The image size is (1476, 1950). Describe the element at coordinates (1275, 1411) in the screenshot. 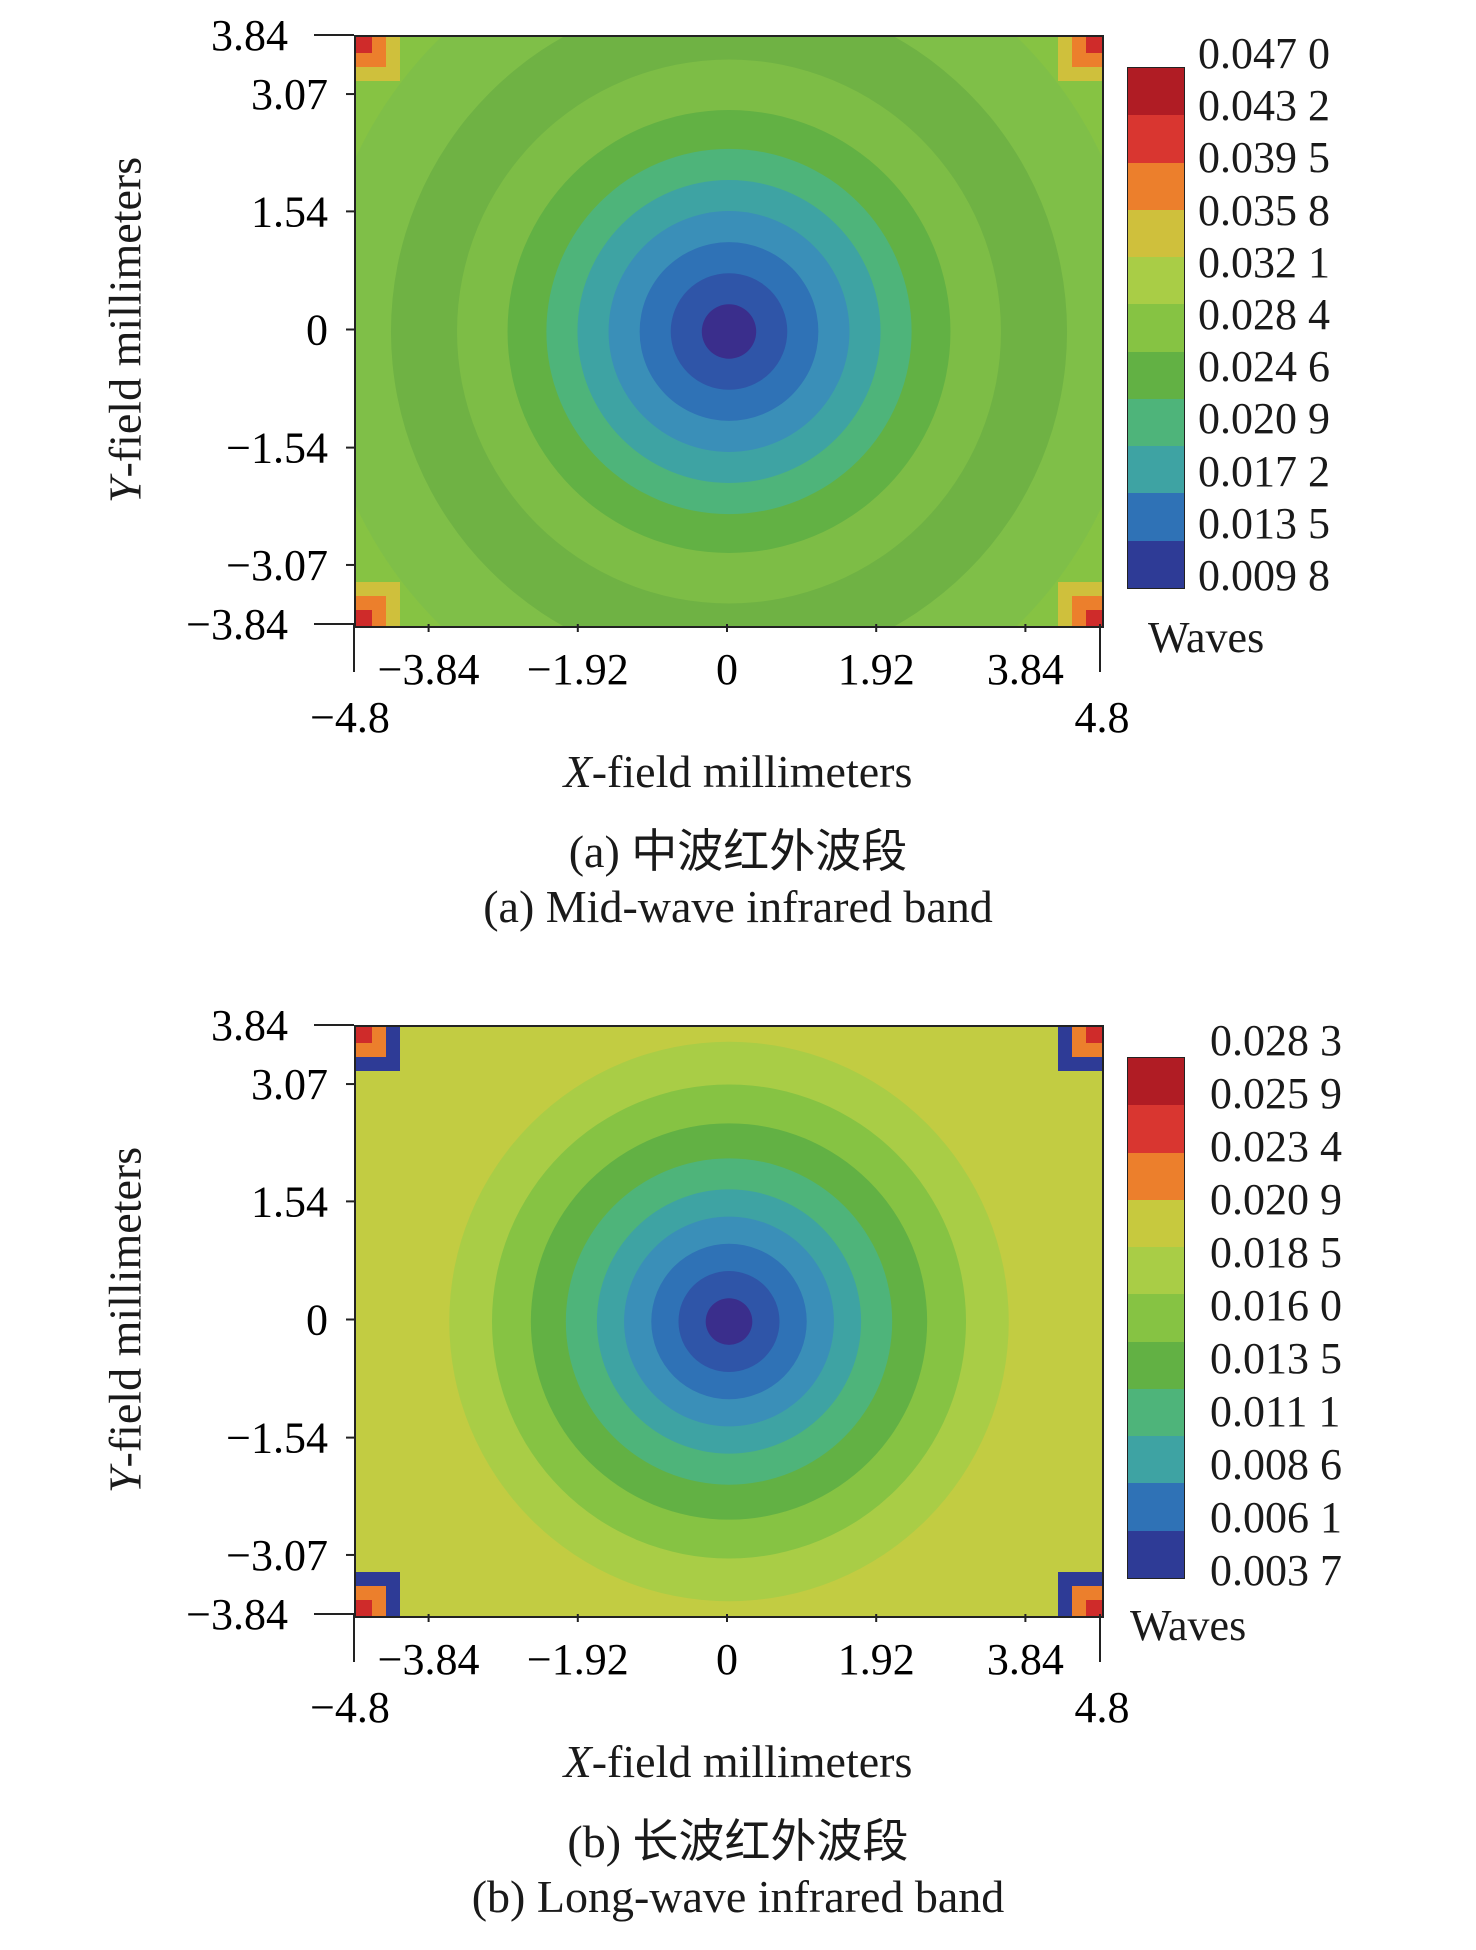

I see `colorbar-label: 0.011 1` at that location.